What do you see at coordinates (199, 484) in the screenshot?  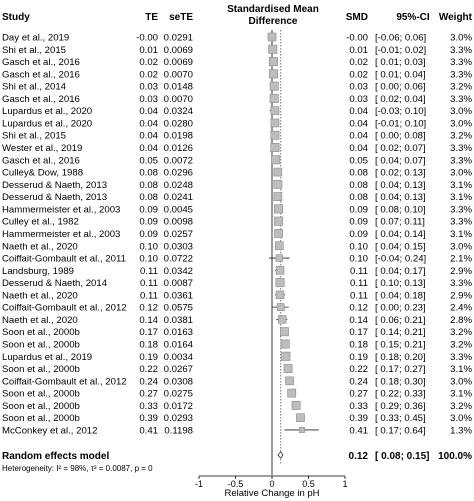 I see `x-axis-tick-label: -1` at bounding box center [199, 484].